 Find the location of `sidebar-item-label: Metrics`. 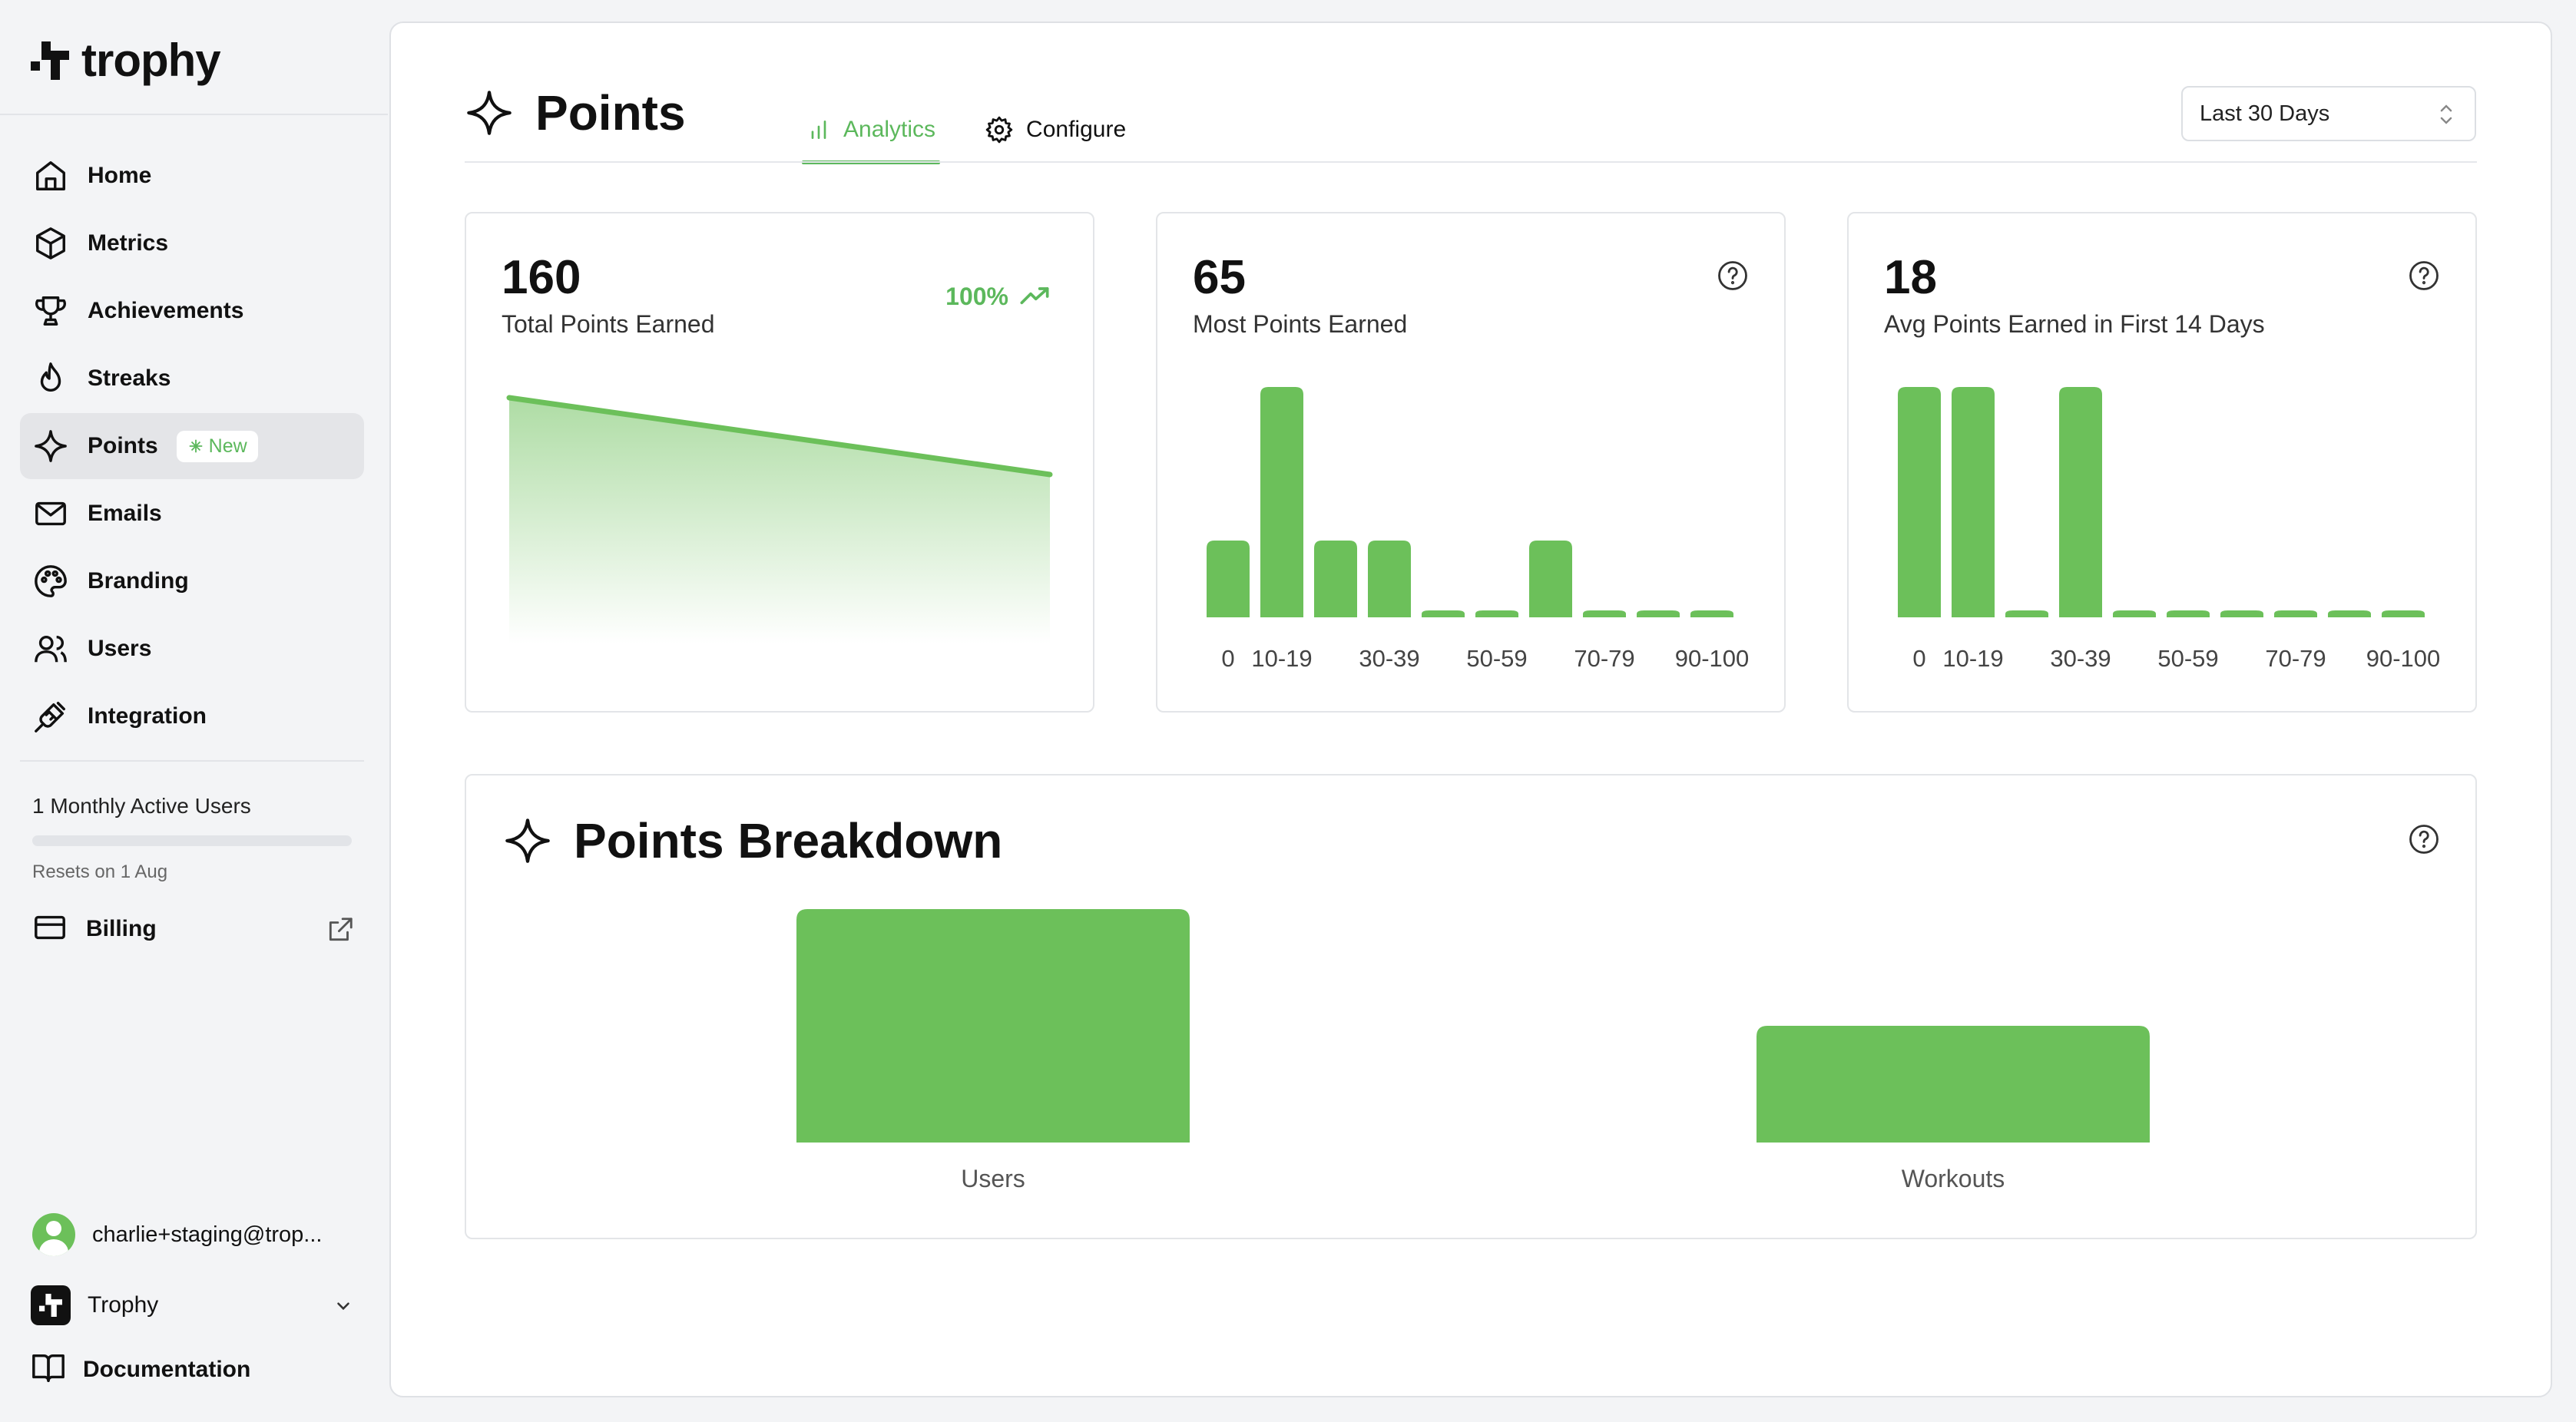

sidebar-item-label: Metrics is located at coordinates (129, 243).